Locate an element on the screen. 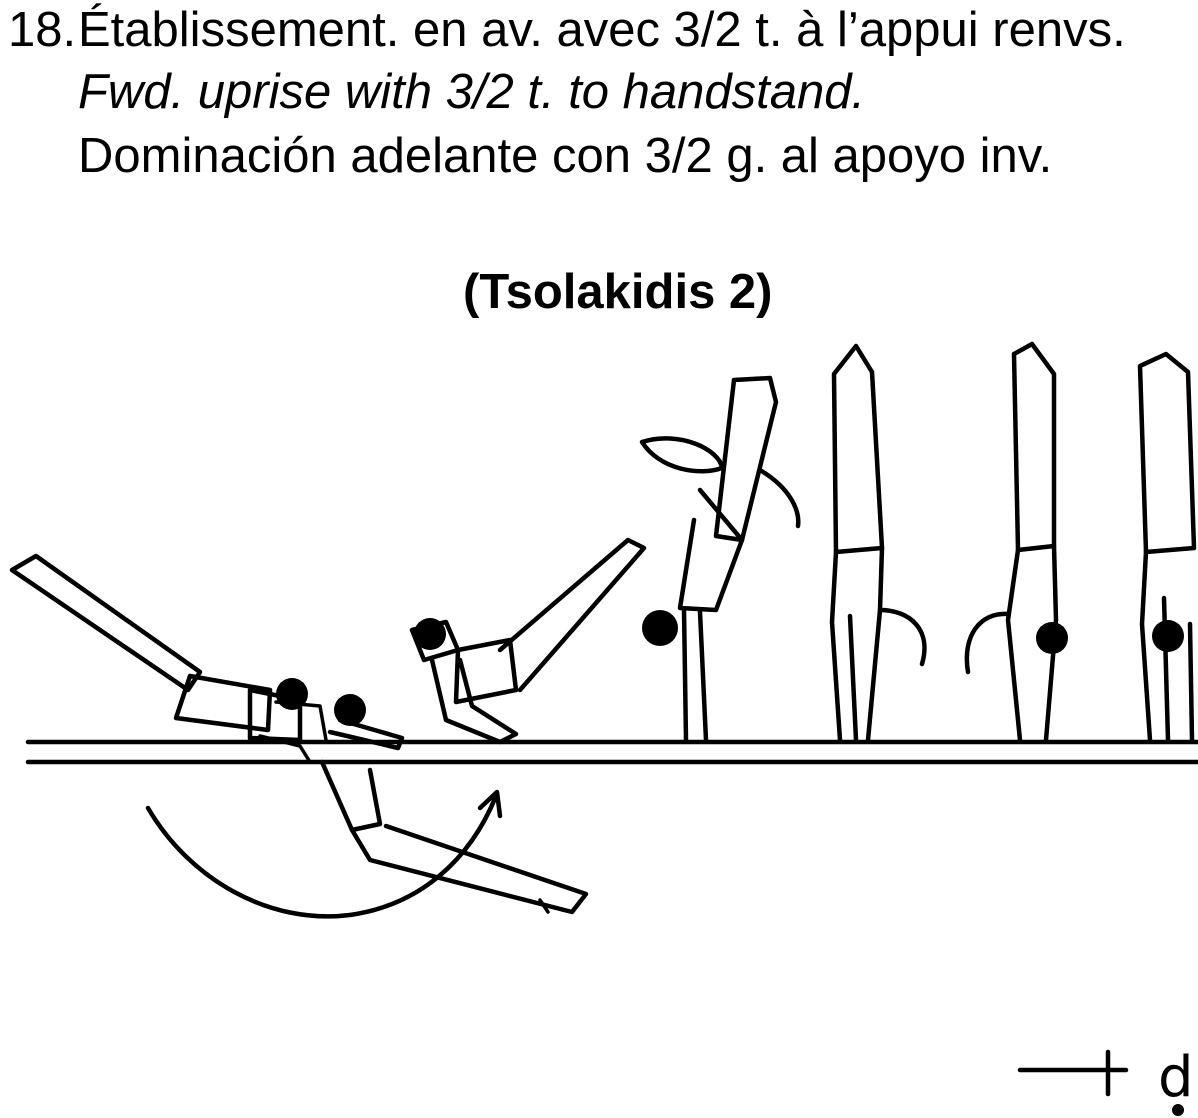 The image size is (1198, 1118). gymnast-figure-underswing is located at coordinates (454, 804).